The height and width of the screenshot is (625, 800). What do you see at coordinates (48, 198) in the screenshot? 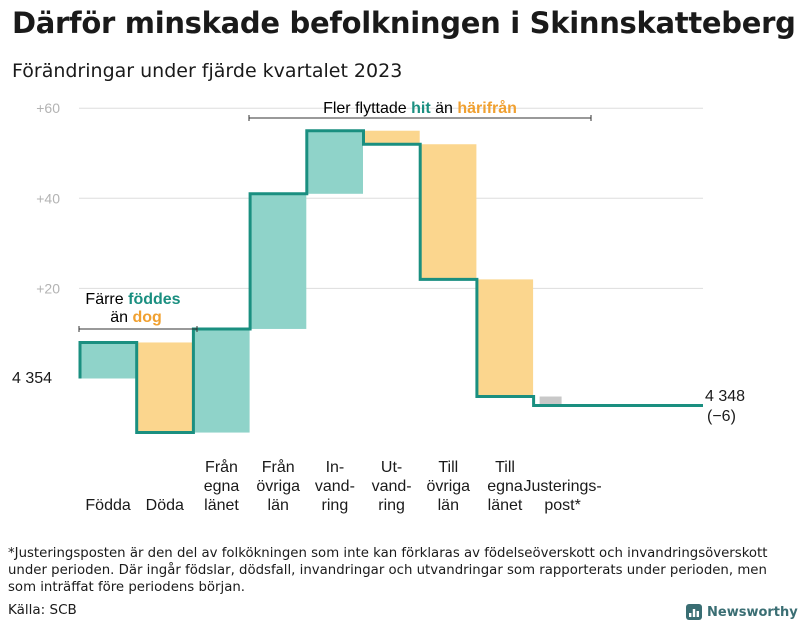
I see `y-tick-label: +40` at bounding box center [48, 198].